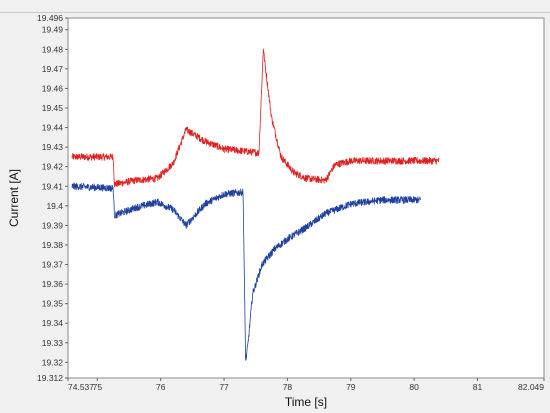 Image resolution: width=550 pixels, height=413 pixels. I want to click on y-tick-label: 19.34, so click(53, 323).